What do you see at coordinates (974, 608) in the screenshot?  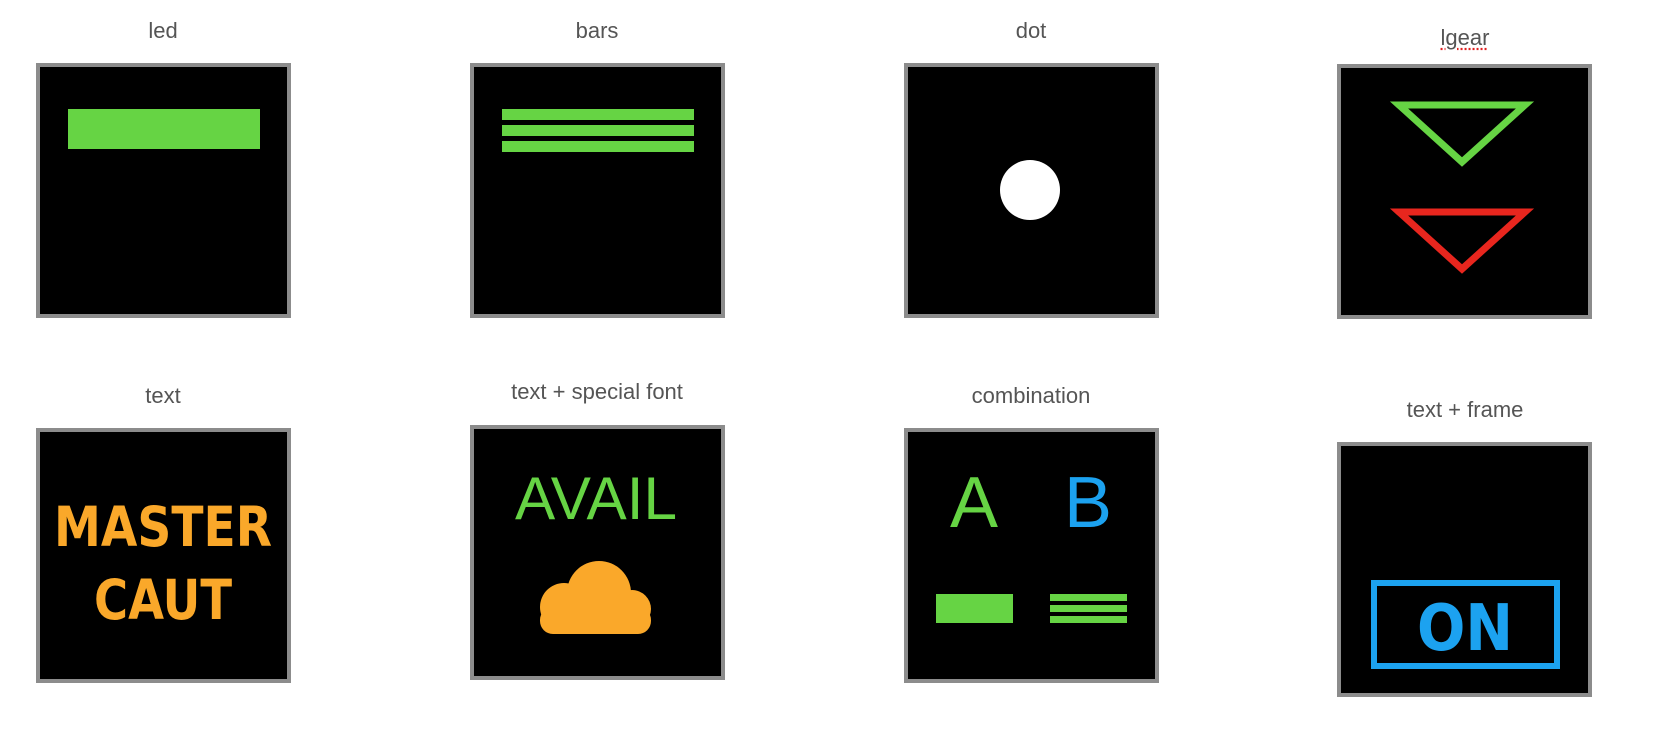 I see `combo-led-bar` at bounding box center [974, 608].